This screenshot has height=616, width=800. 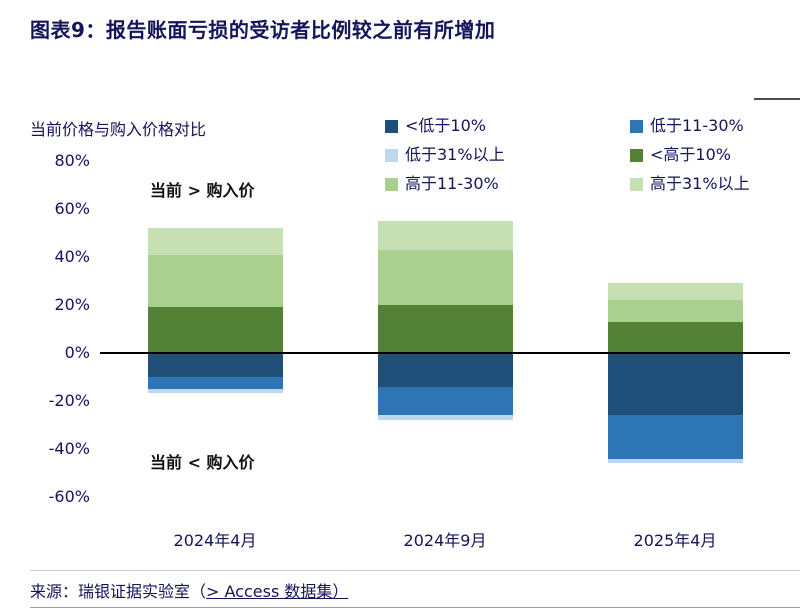 What do you see at coordinates (60, 328) in the screenshot?
I see `y-axis-labels: 80% 60% 40% 20% 0% -20% -40% -60%` at bounding box center [60, 328].